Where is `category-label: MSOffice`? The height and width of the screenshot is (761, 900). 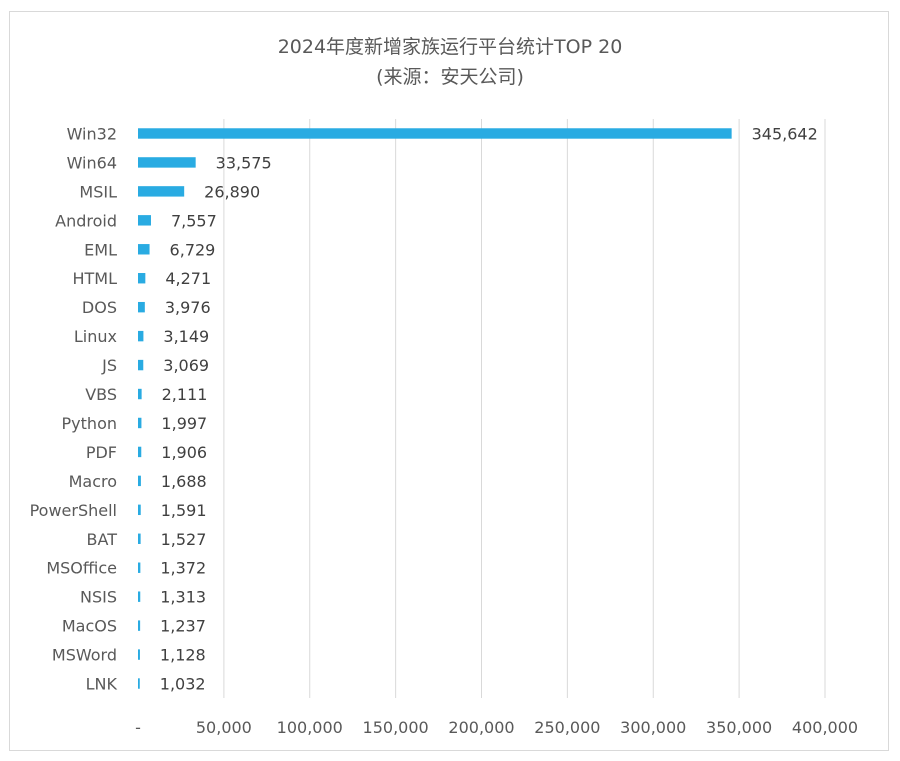
category-label: MSOffice is located at coordinates (81, 568).